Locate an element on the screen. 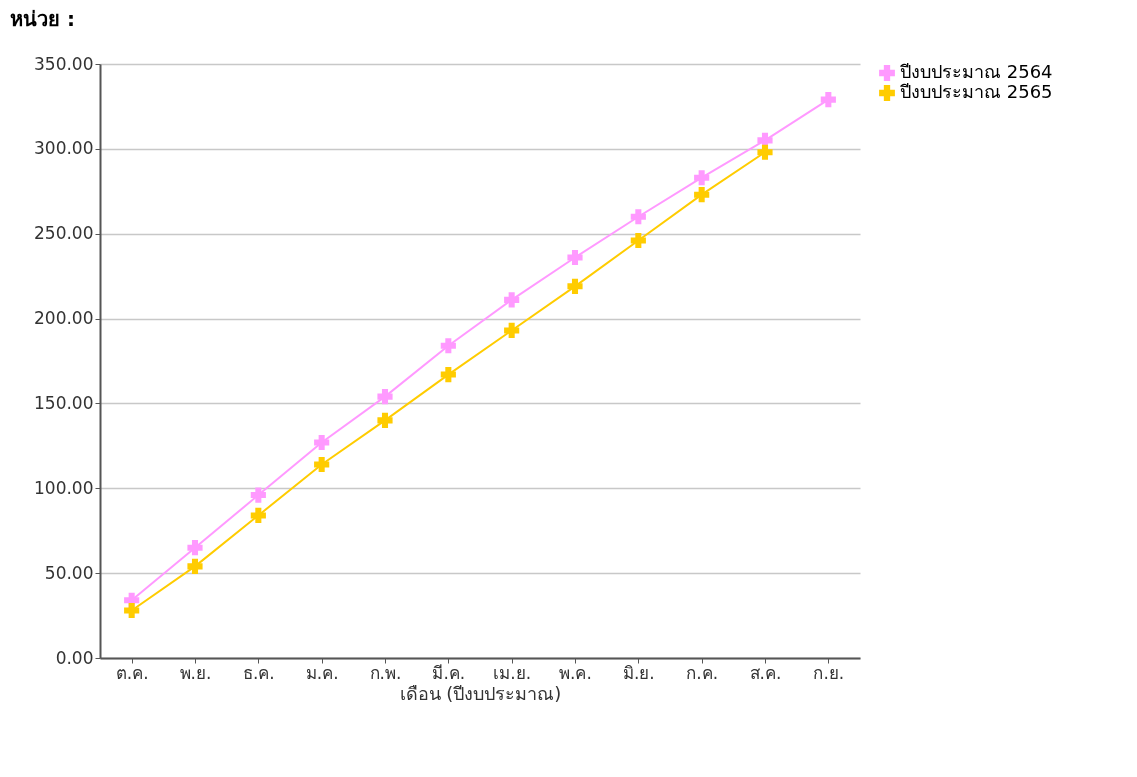 The image size is (1137, 777). x-tick-label: ต.ค. is located at coordinates (132, 672).